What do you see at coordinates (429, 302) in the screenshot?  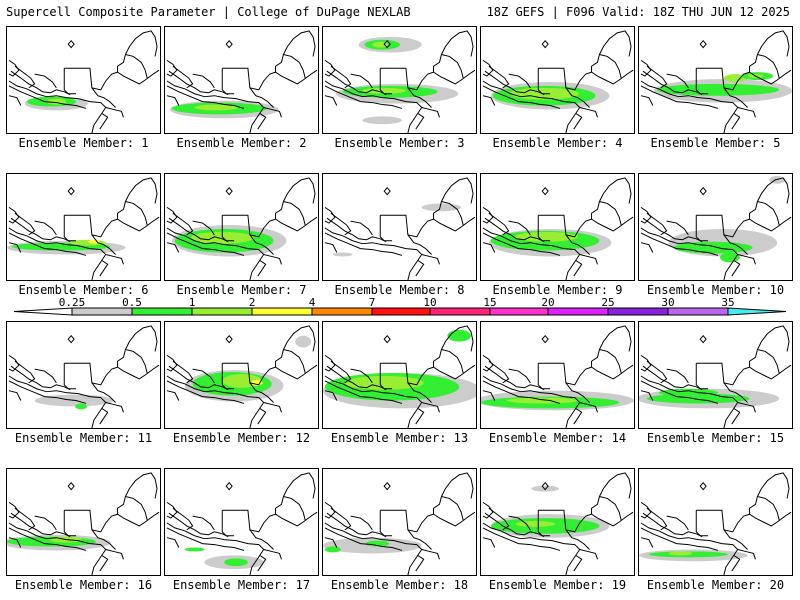 I see `colorbar-tick-label: 10` at bounding box center [429, 302].